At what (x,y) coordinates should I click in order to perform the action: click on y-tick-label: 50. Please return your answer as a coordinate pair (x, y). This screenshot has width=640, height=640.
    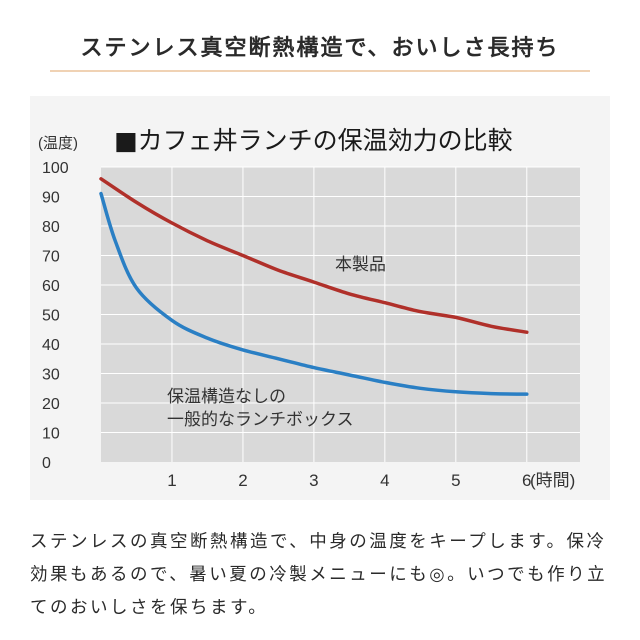
    Looking at the image, I should click on (51, 316).